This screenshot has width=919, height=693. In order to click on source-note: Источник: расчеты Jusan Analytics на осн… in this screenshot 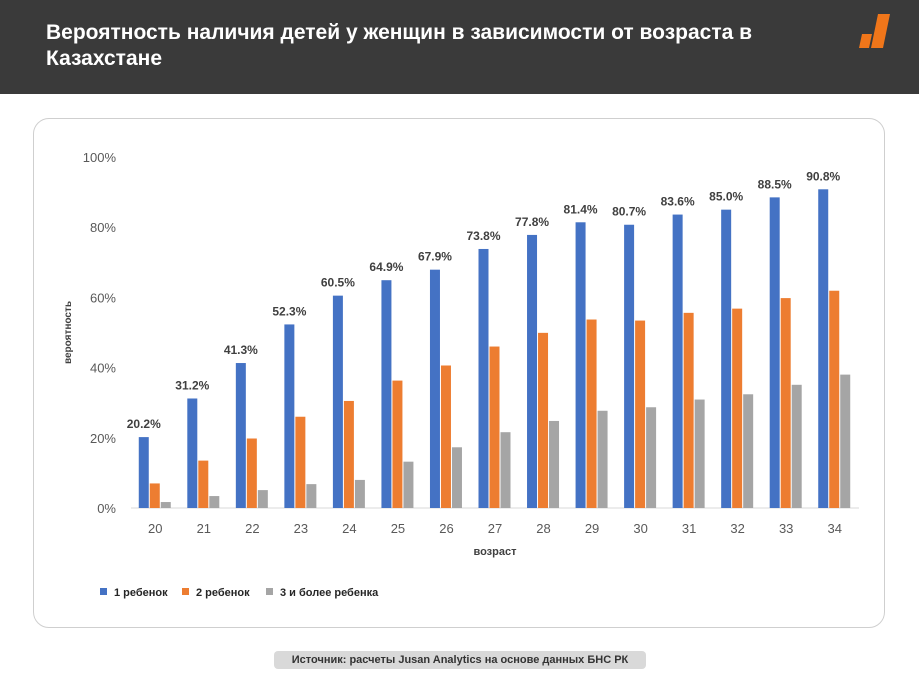, I will do `click(460, 660)`.